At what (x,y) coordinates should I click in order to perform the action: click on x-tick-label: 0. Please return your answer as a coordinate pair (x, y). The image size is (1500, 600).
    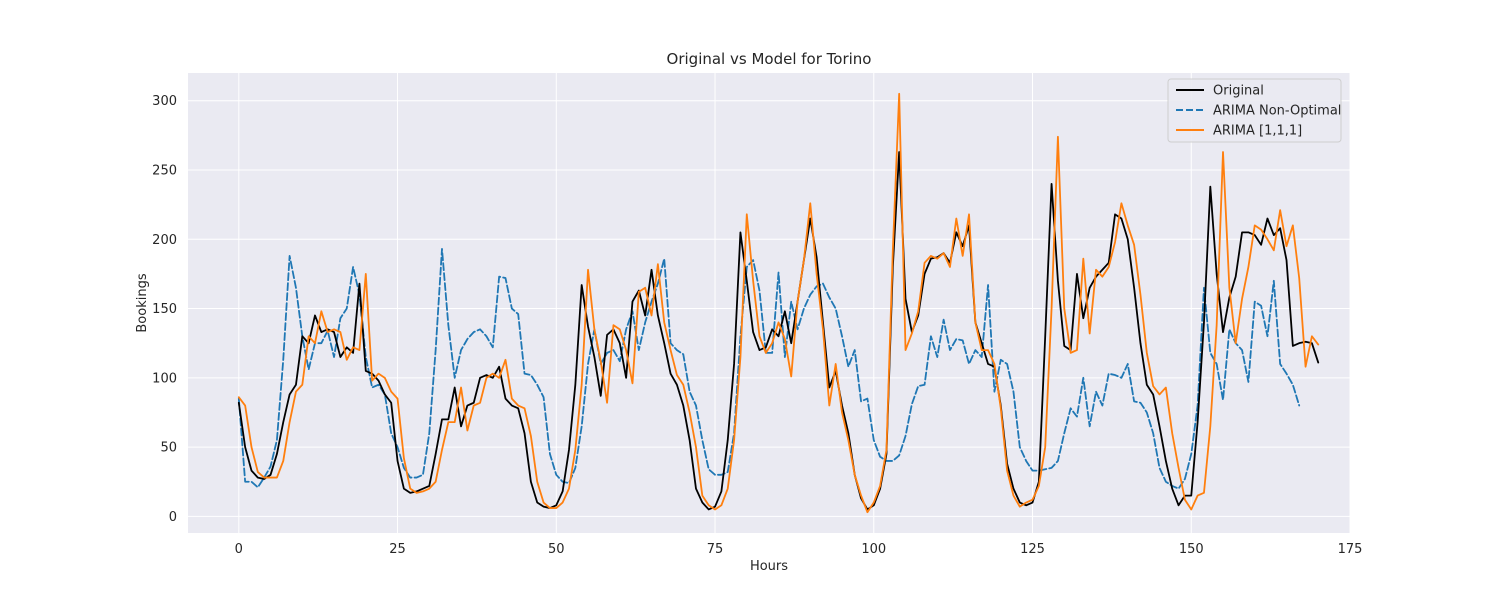
    Looking at the image, I should click on (239, 549).